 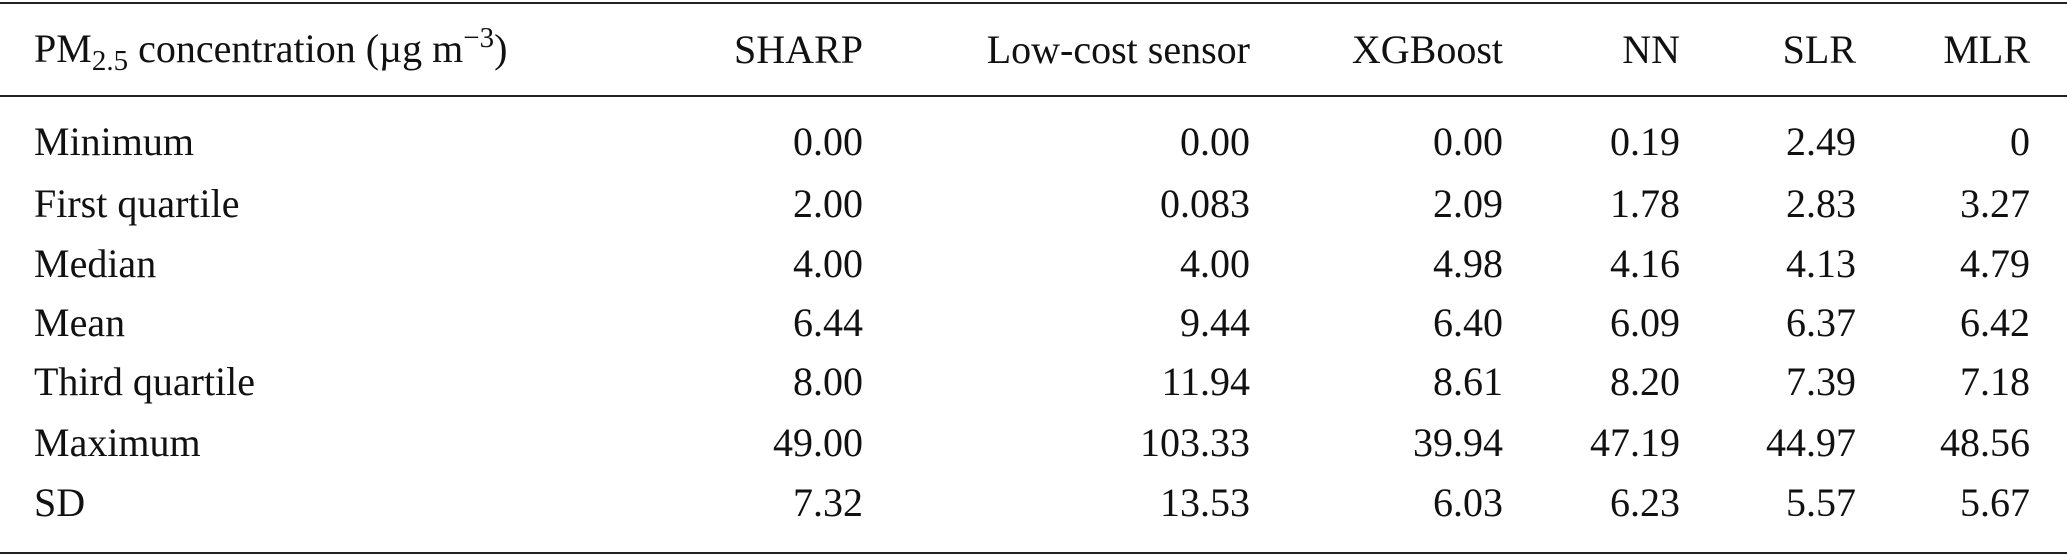 I want to click on cell-value: 13.53, so click(x=1205, y=502).